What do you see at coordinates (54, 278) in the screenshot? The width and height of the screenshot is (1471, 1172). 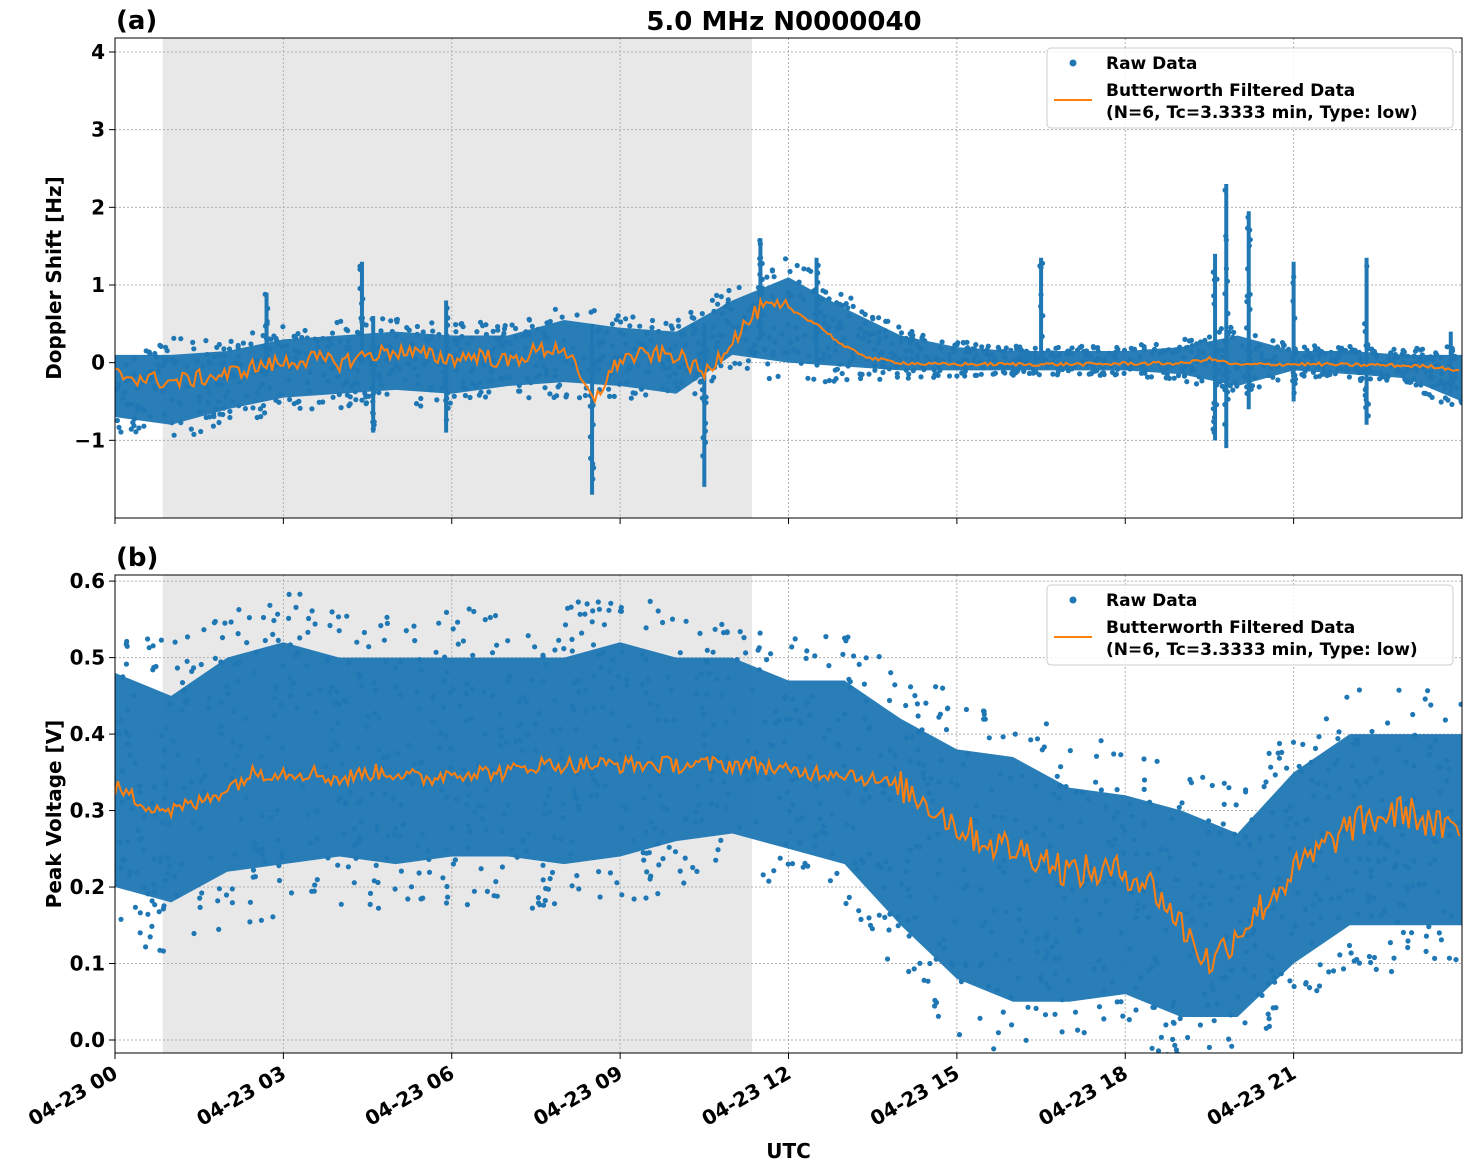 I see `y-axis-label: Doppler Shift [Hz]` at bounding box center [54, 278].